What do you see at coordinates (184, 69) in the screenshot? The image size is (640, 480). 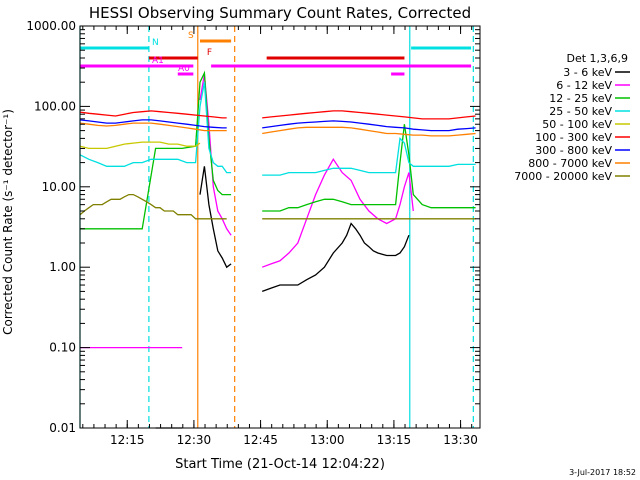 I see `flag-label-a0: A0` at bounding box center [184, 69].